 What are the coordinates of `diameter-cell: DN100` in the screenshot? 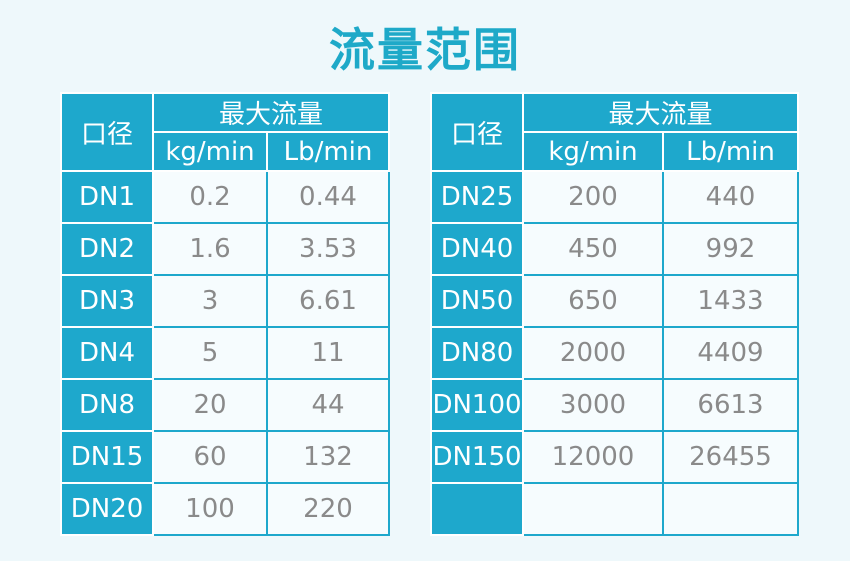 It's located at (477, 405).